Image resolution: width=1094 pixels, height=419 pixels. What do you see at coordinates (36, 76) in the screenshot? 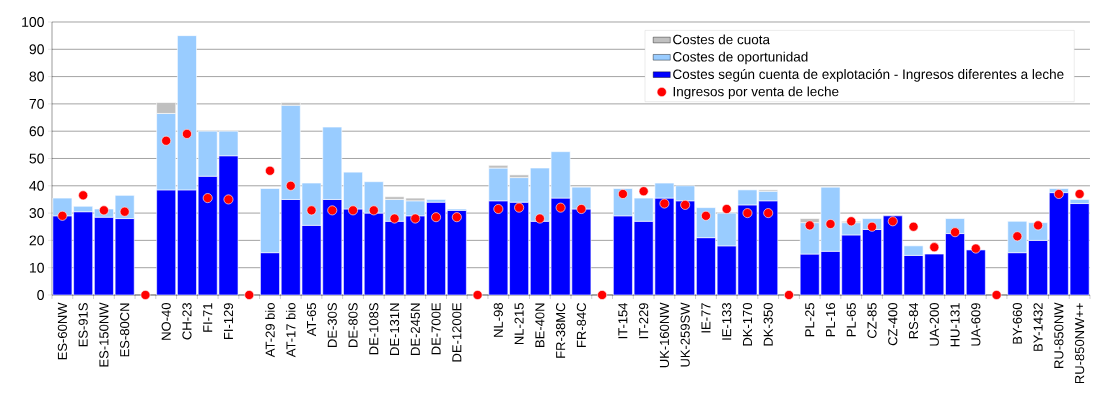
I see `y-tick-label: 80` at bounding box center [36, 76].